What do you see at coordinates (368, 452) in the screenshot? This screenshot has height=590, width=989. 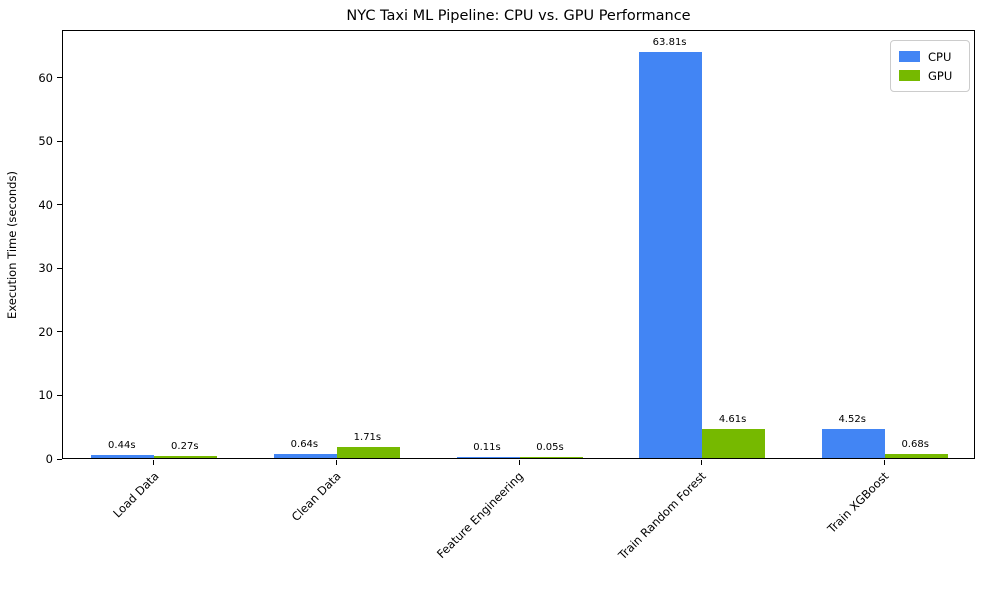 I see `bar-gpu-clean-data` at bounding box center [368, 452].